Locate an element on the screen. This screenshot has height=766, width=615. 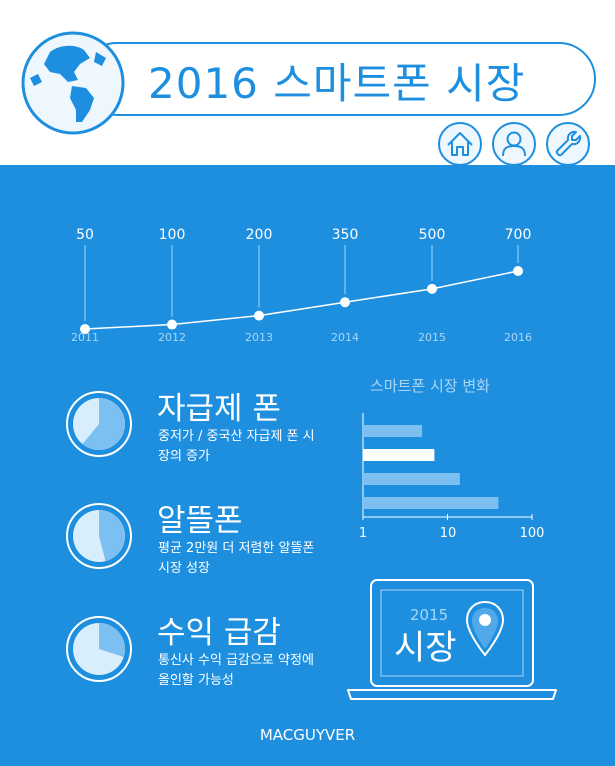
data-label: 200 is located at coordinates (259, 235).